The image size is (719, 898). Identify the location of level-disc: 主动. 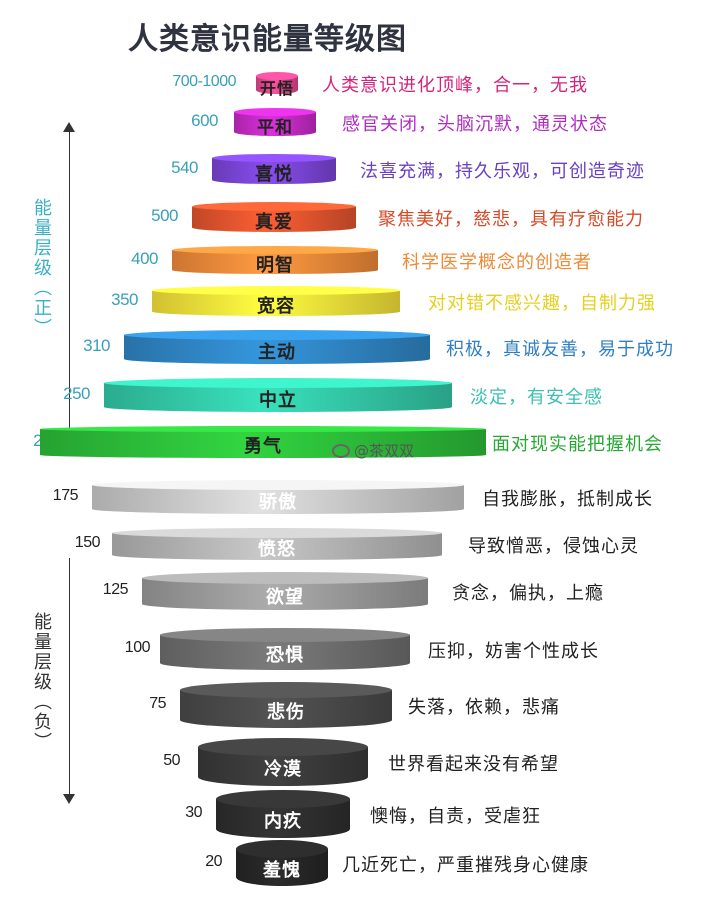
(277, 347).